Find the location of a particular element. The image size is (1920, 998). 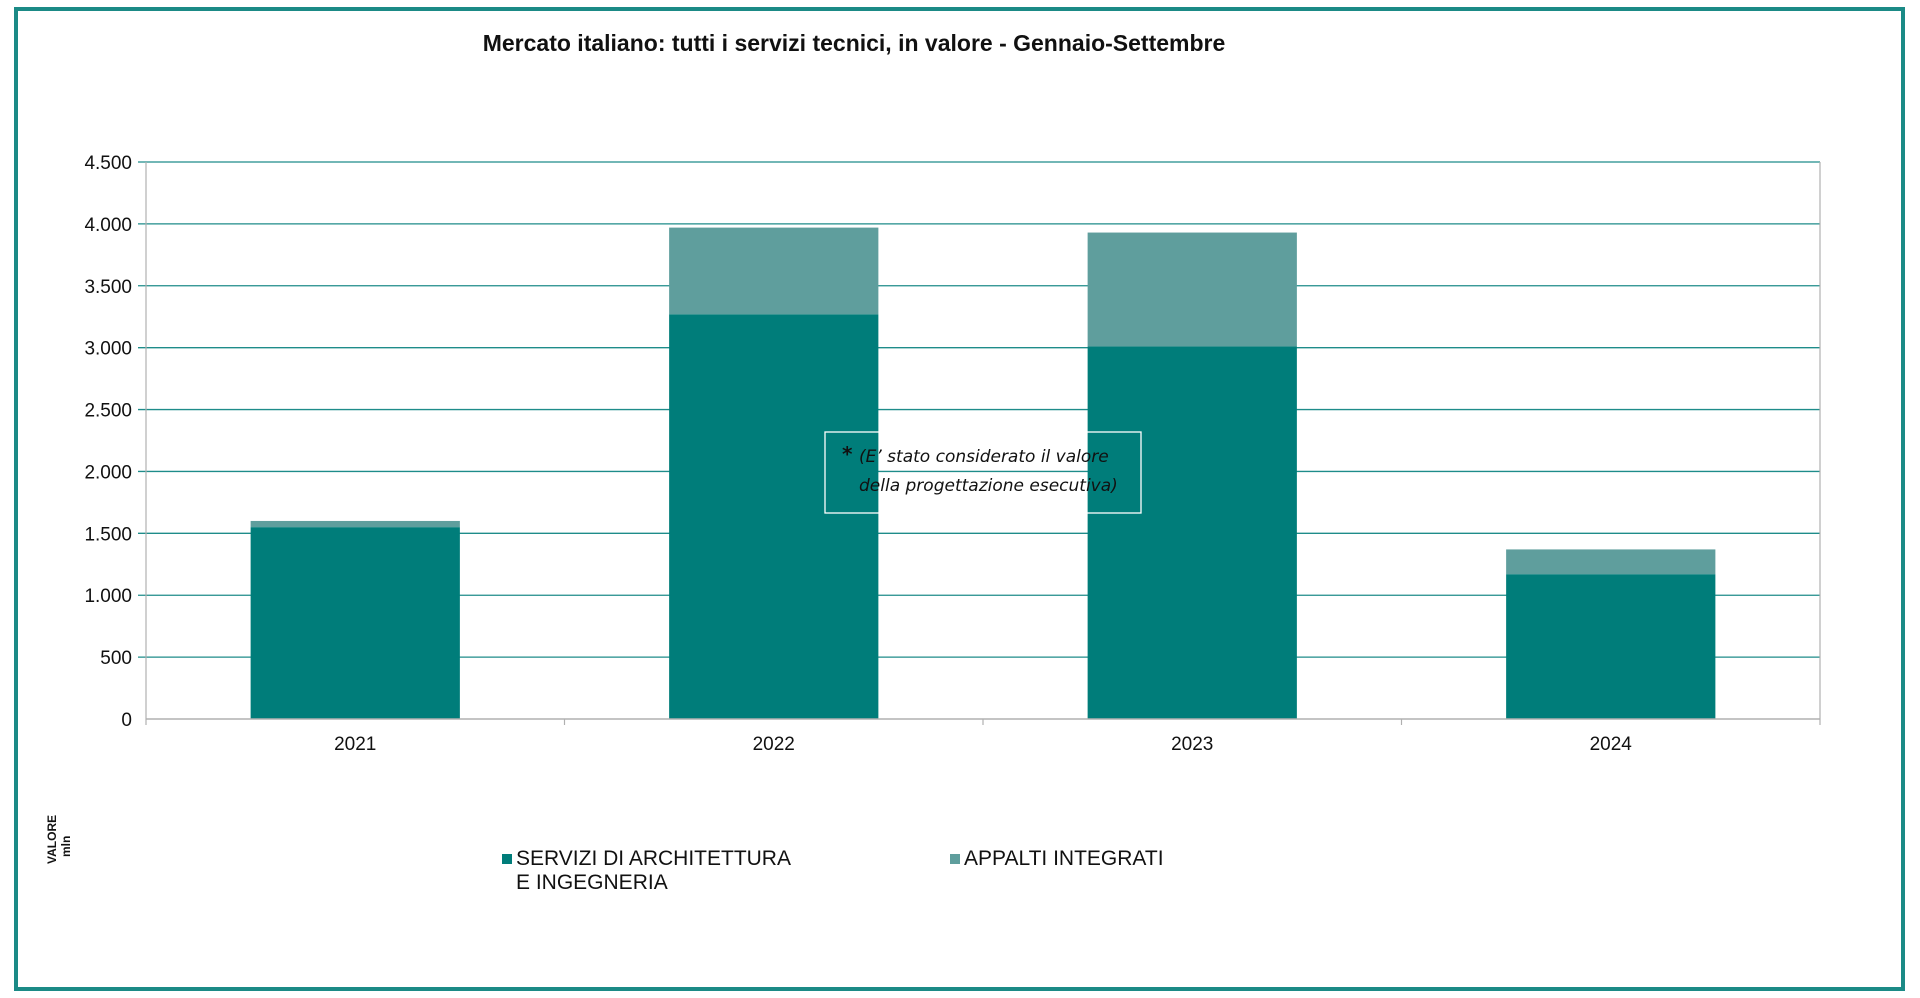

annotation-marker: * is located at coordinates (847, 454).